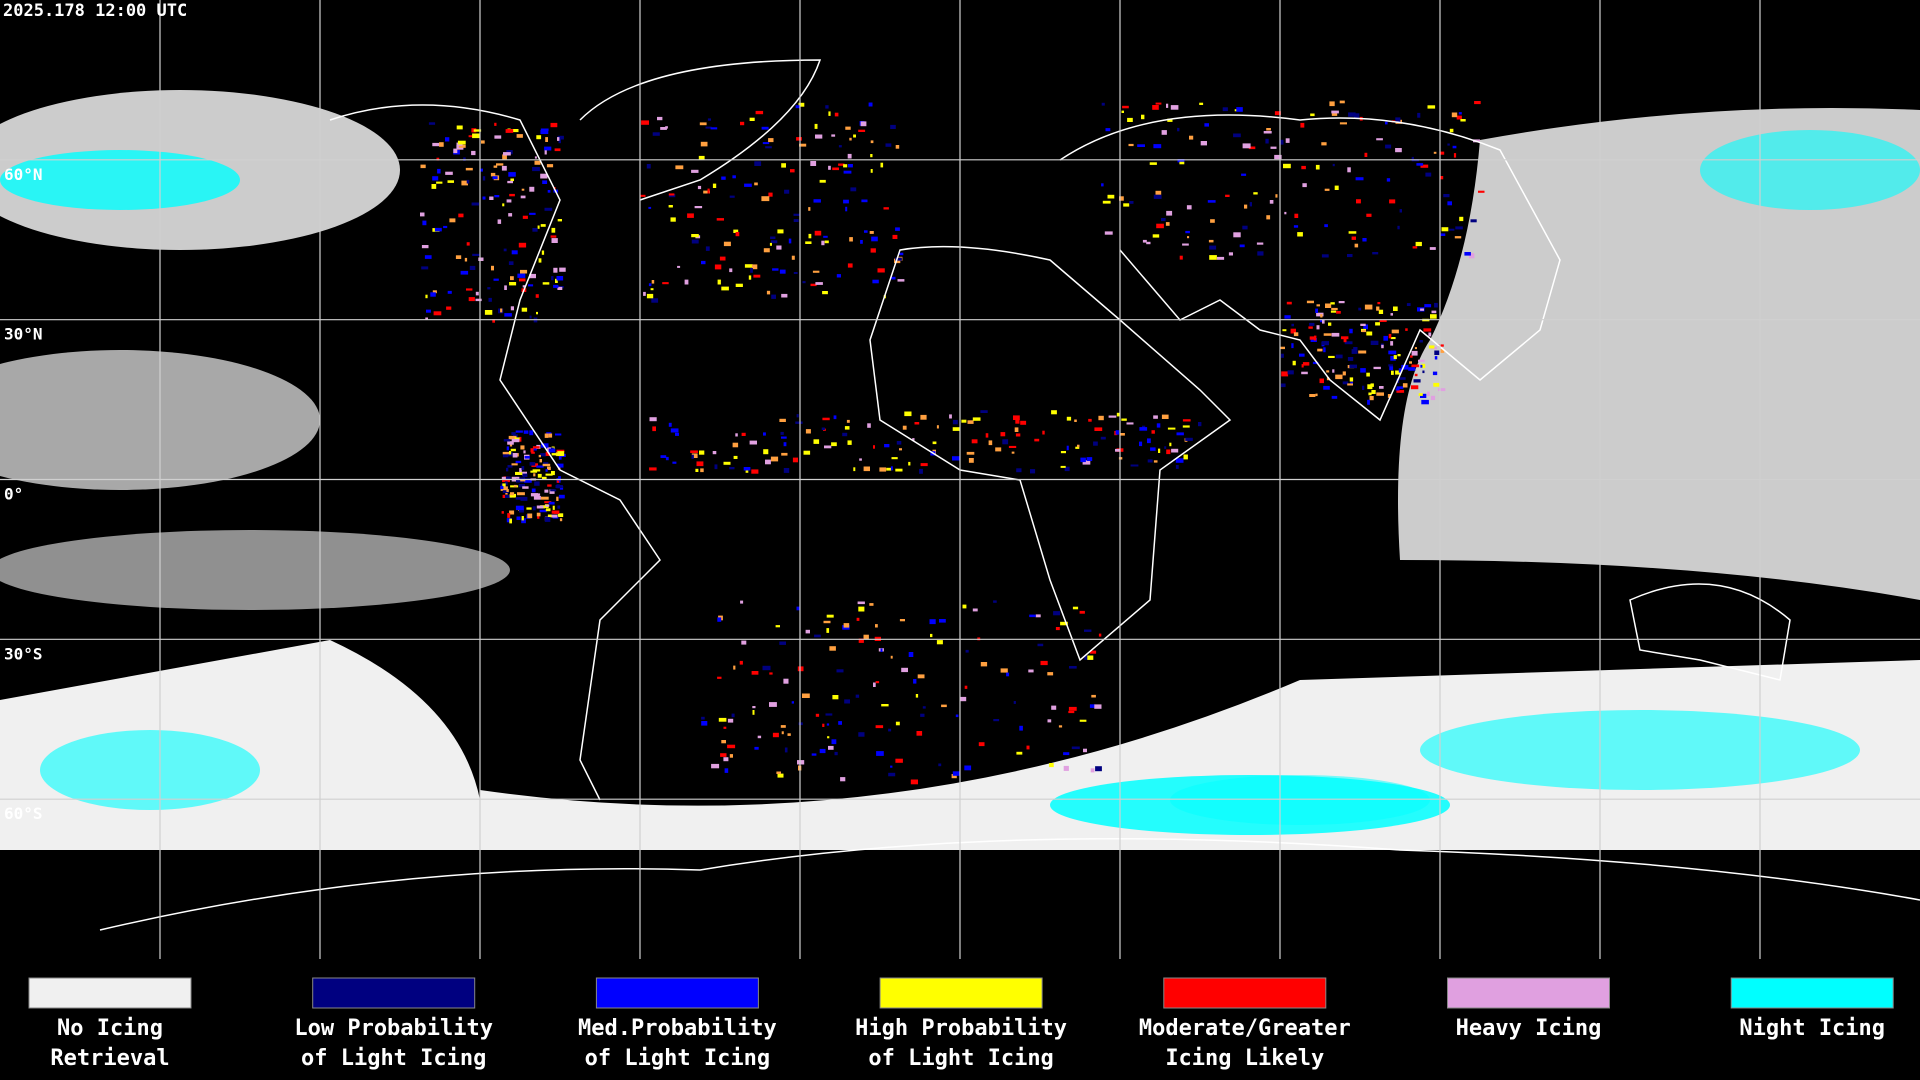 The height and width of the screenshot is (1080, 1920). I want to click on latitude-label: 30°S, so click(23, 653).